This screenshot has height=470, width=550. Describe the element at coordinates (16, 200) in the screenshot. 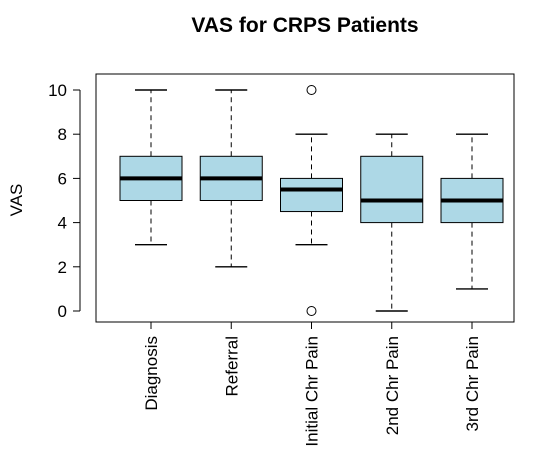

I see `y-axis-label: VAS` at that location.